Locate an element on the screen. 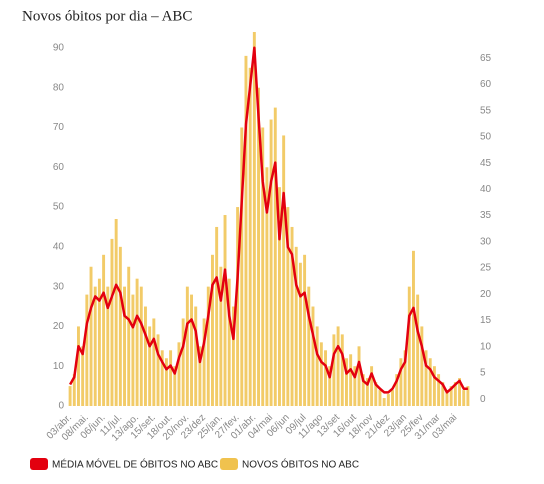 This screenshot has width=544, height=484. y2-tick-label: 20 is located at coordinates (486, 294).